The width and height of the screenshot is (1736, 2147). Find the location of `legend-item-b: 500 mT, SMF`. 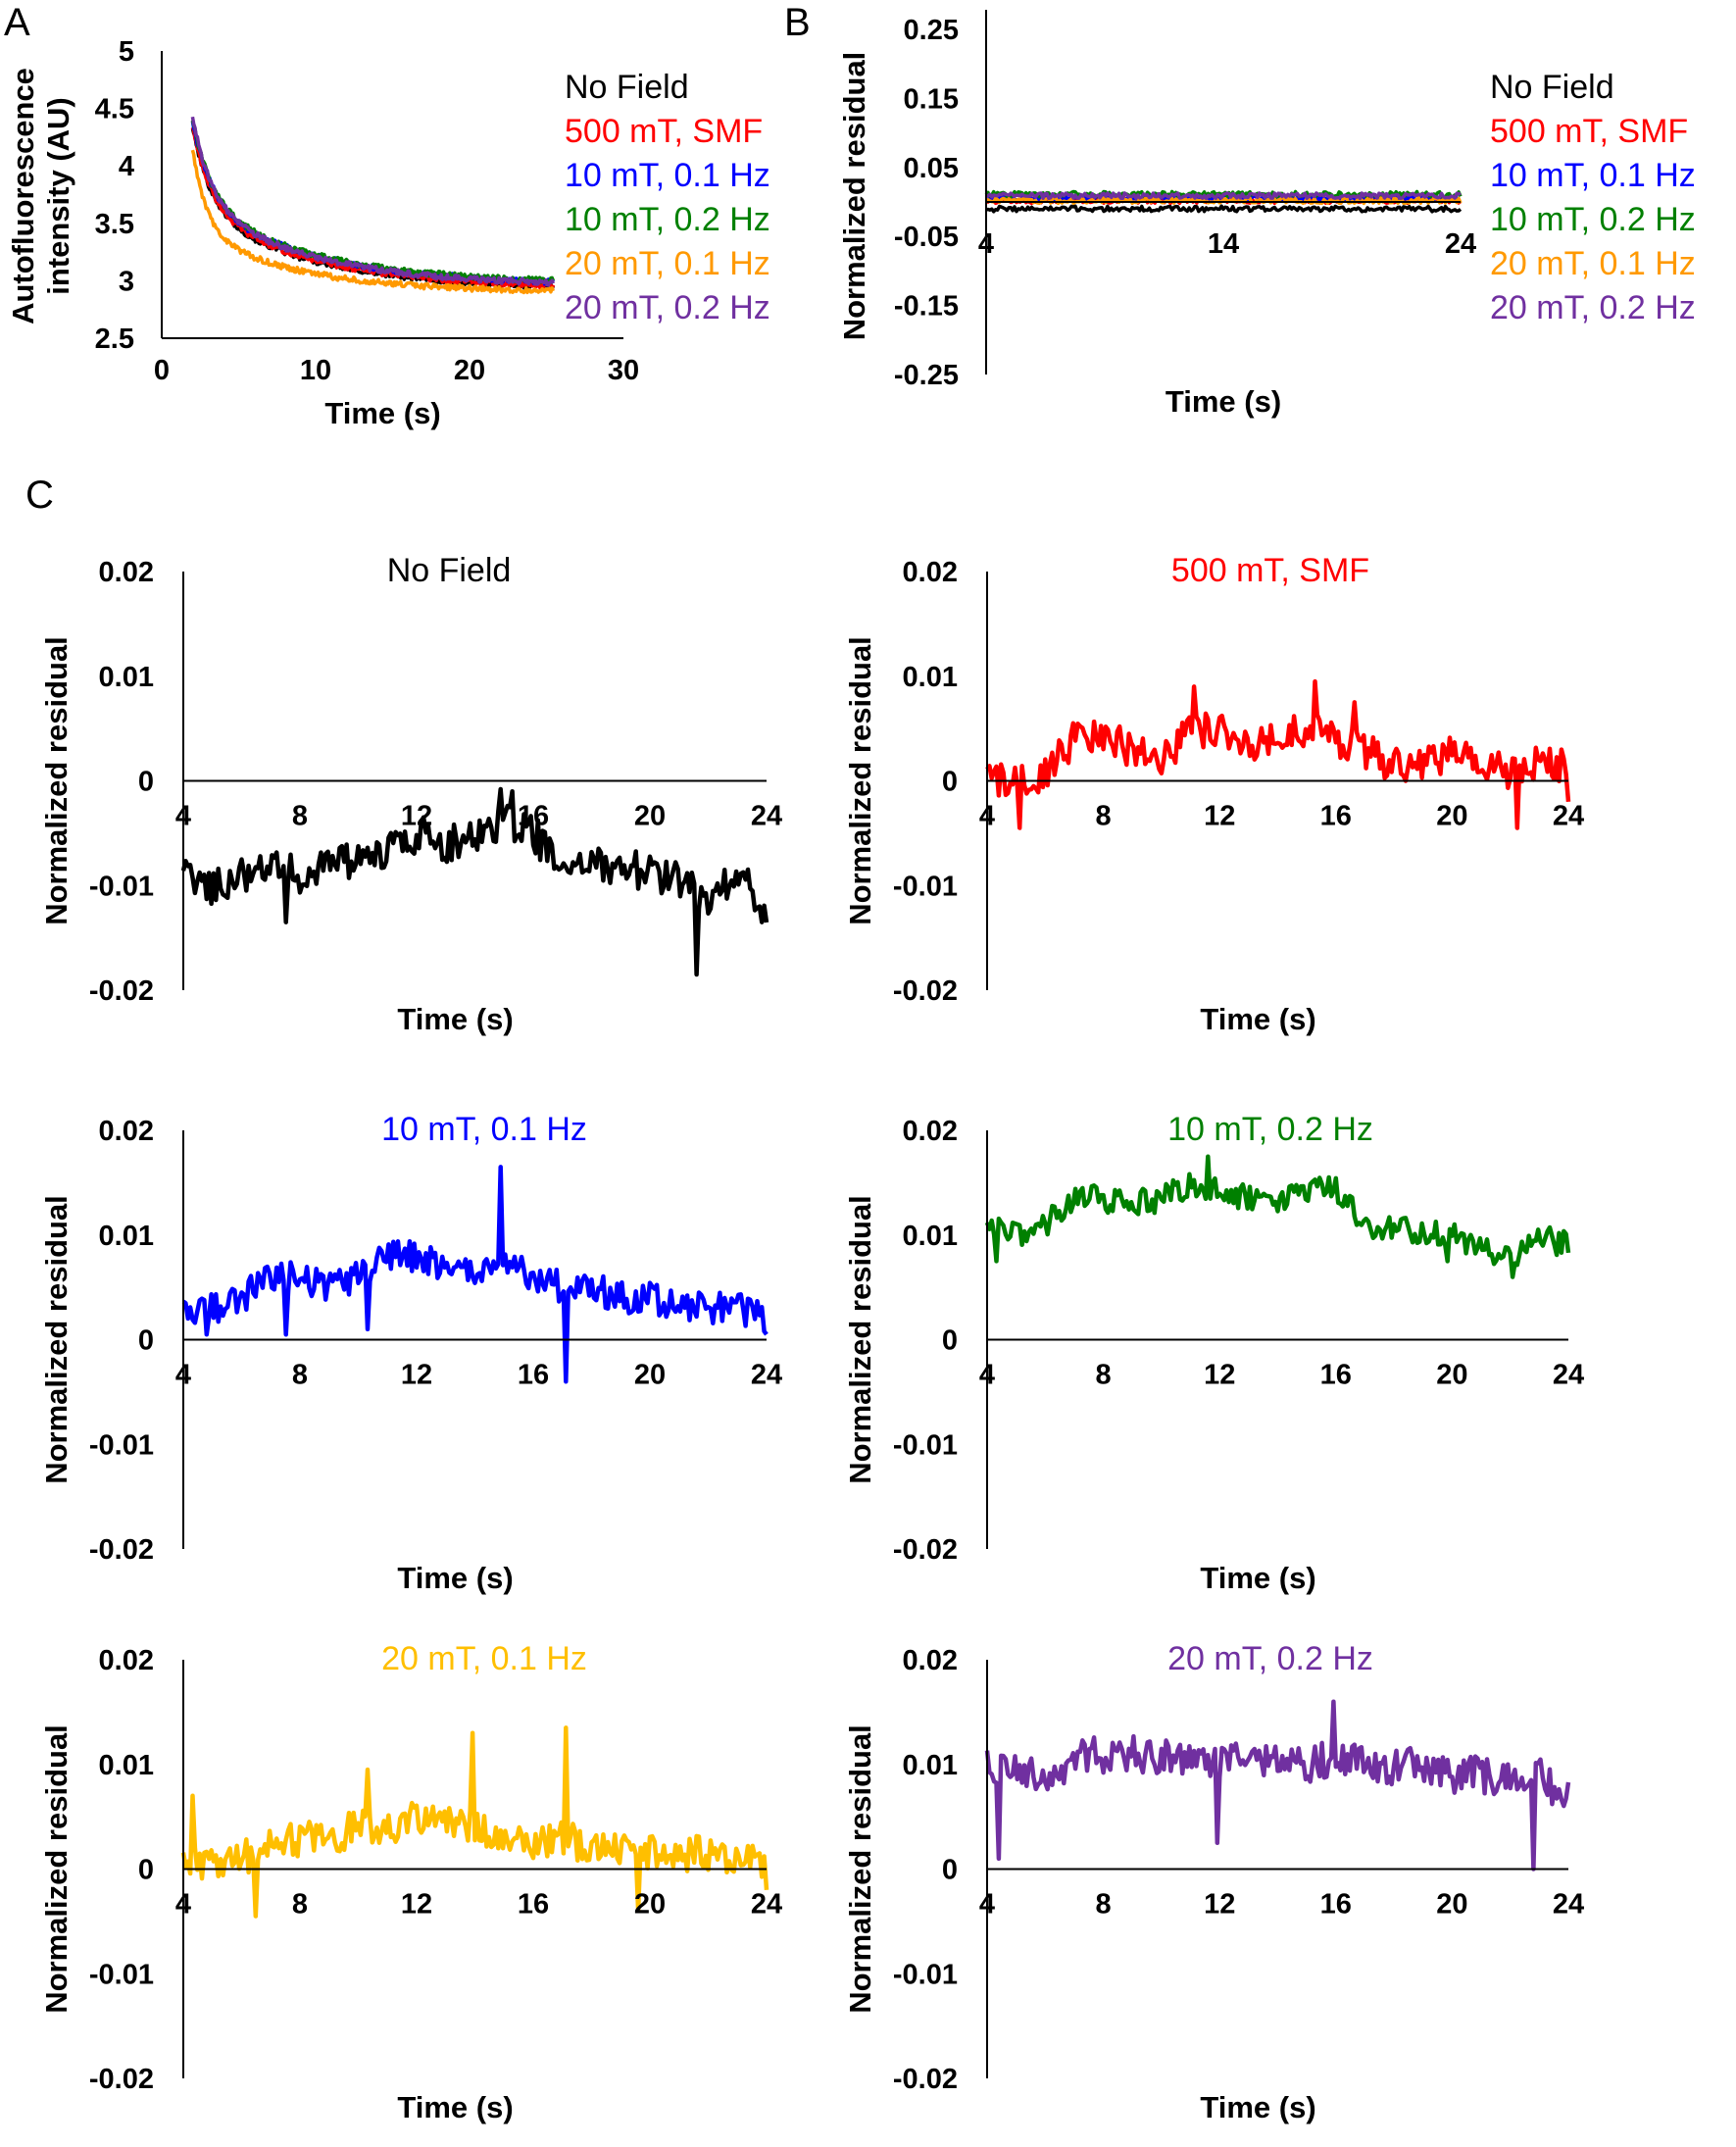

legend-item-b: 500 mT, SMF is located at coordinates (1589, 131).